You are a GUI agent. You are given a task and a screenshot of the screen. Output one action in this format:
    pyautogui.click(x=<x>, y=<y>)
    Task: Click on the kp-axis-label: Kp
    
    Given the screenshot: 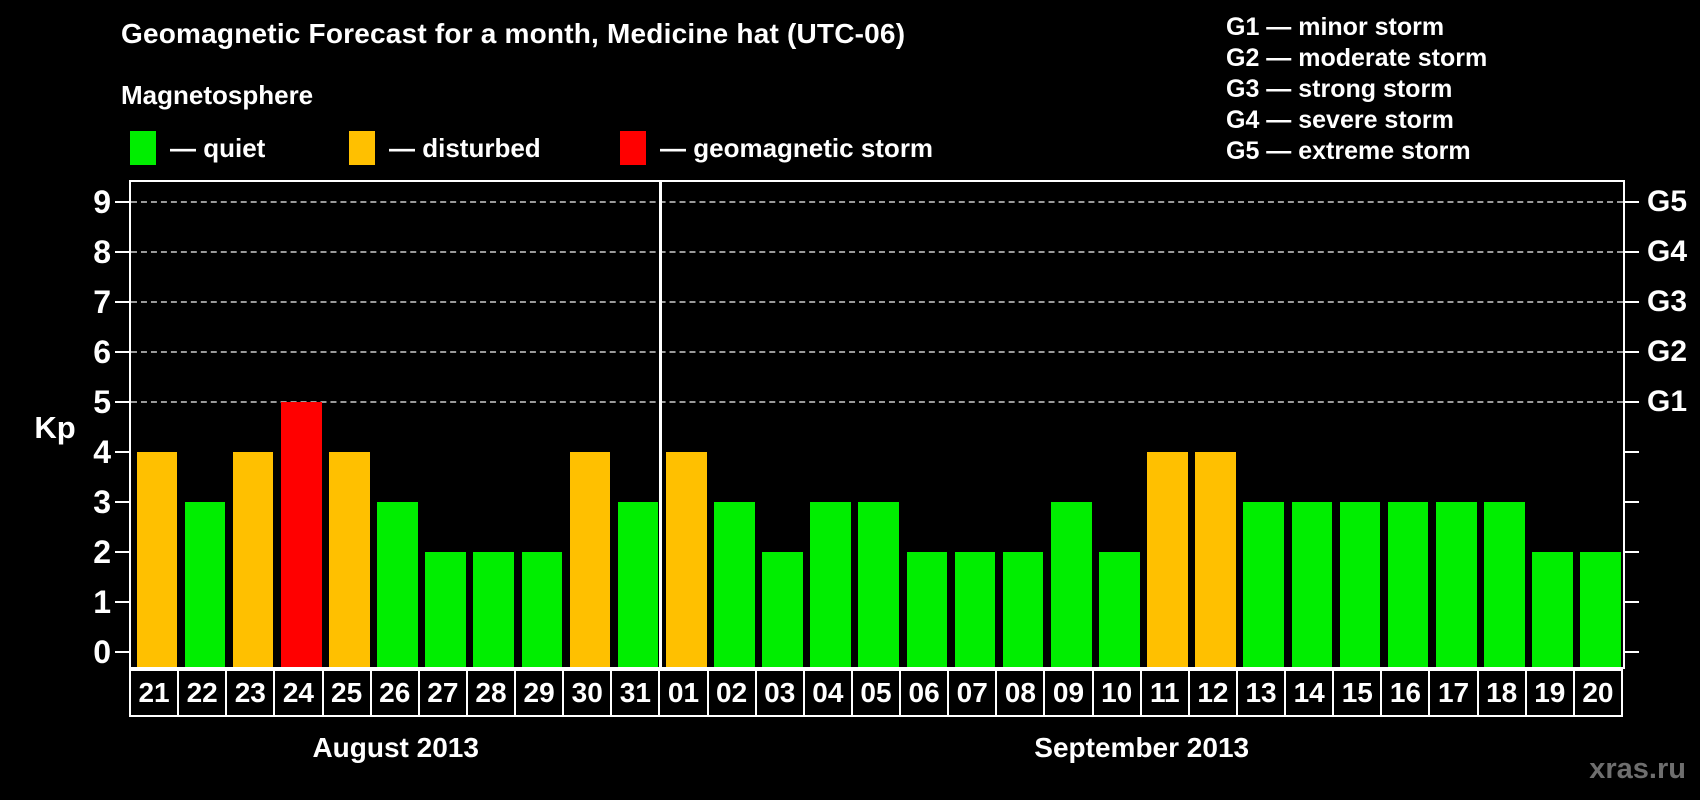 What is the action you would take?
    pyautogui.click(x=55, y=427)
    